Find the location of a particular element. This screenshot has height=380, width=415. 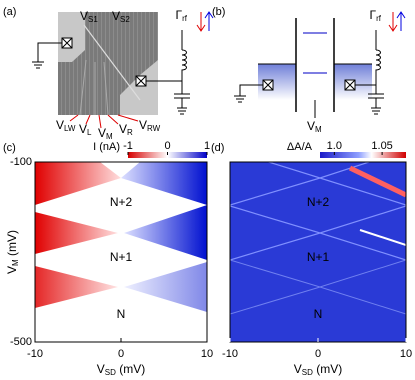

gate-label: VRW is located at coordinates (150, 125).